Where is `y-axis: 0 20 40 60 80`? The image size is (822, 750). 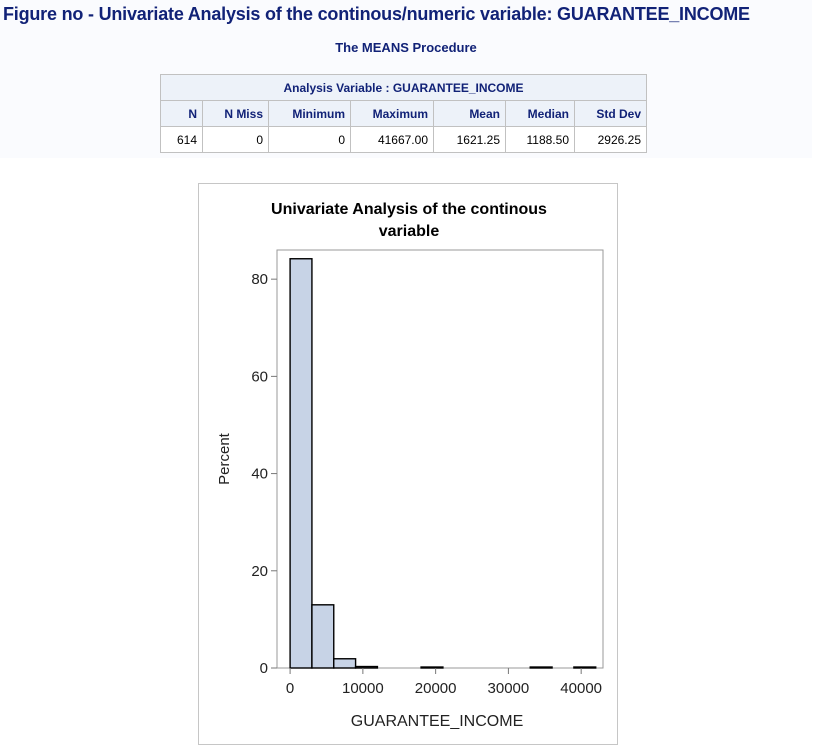
y-axis: 0 20 40 60 80 is located at coordinates (264, 474).